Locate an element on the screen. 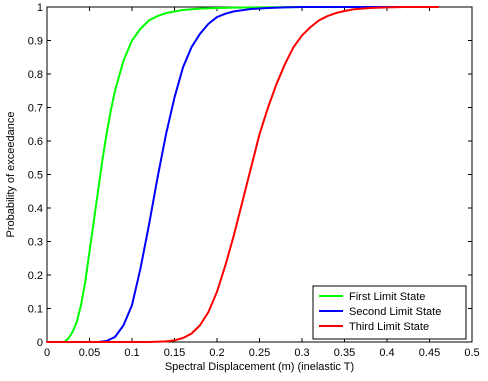 The width and height of the screenshot is (488, 381). legend-label-3: Third Limit State is located at coordinates (389, 327).